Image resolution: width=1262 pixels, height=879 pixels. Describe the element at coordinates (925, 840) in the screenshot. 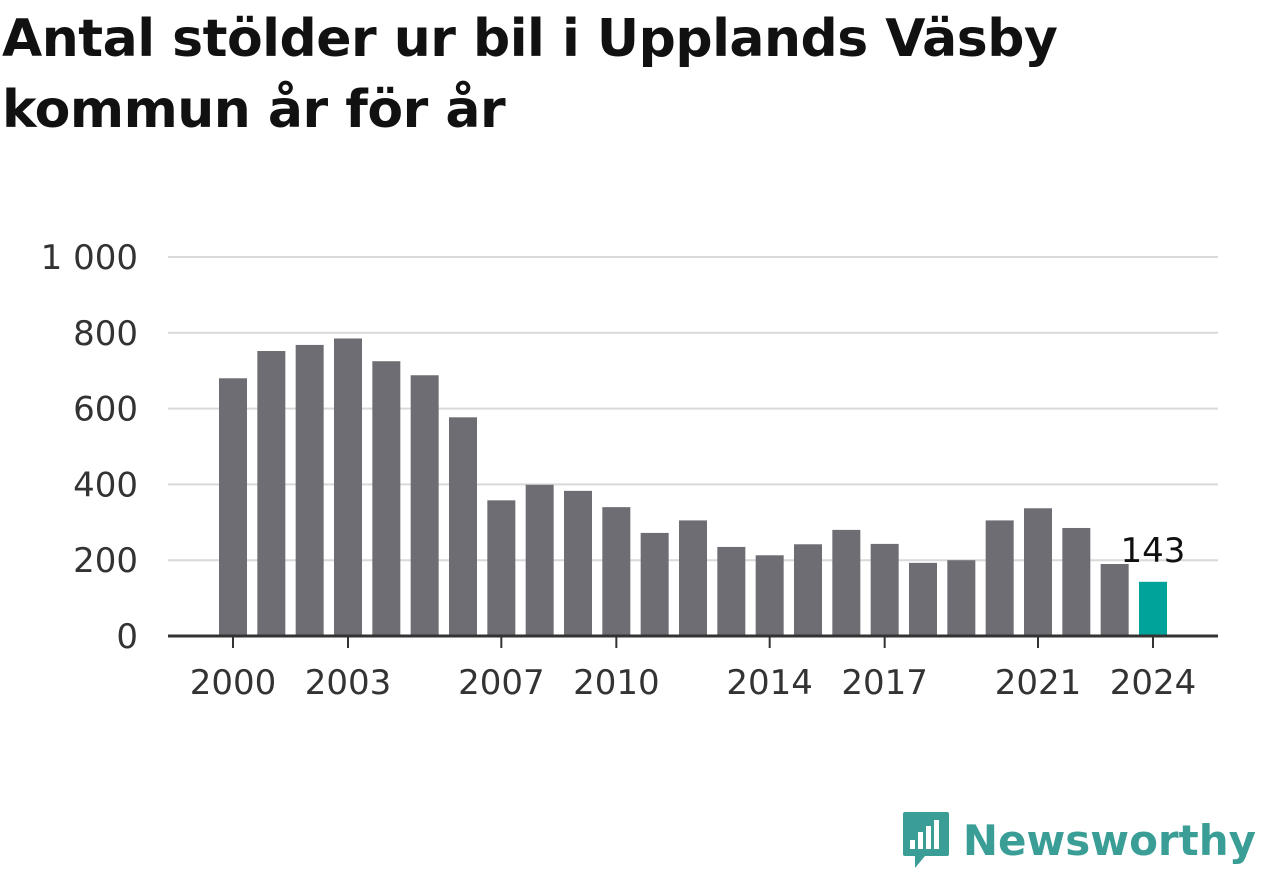

I see `newsworthy-logo-icon` at that location.